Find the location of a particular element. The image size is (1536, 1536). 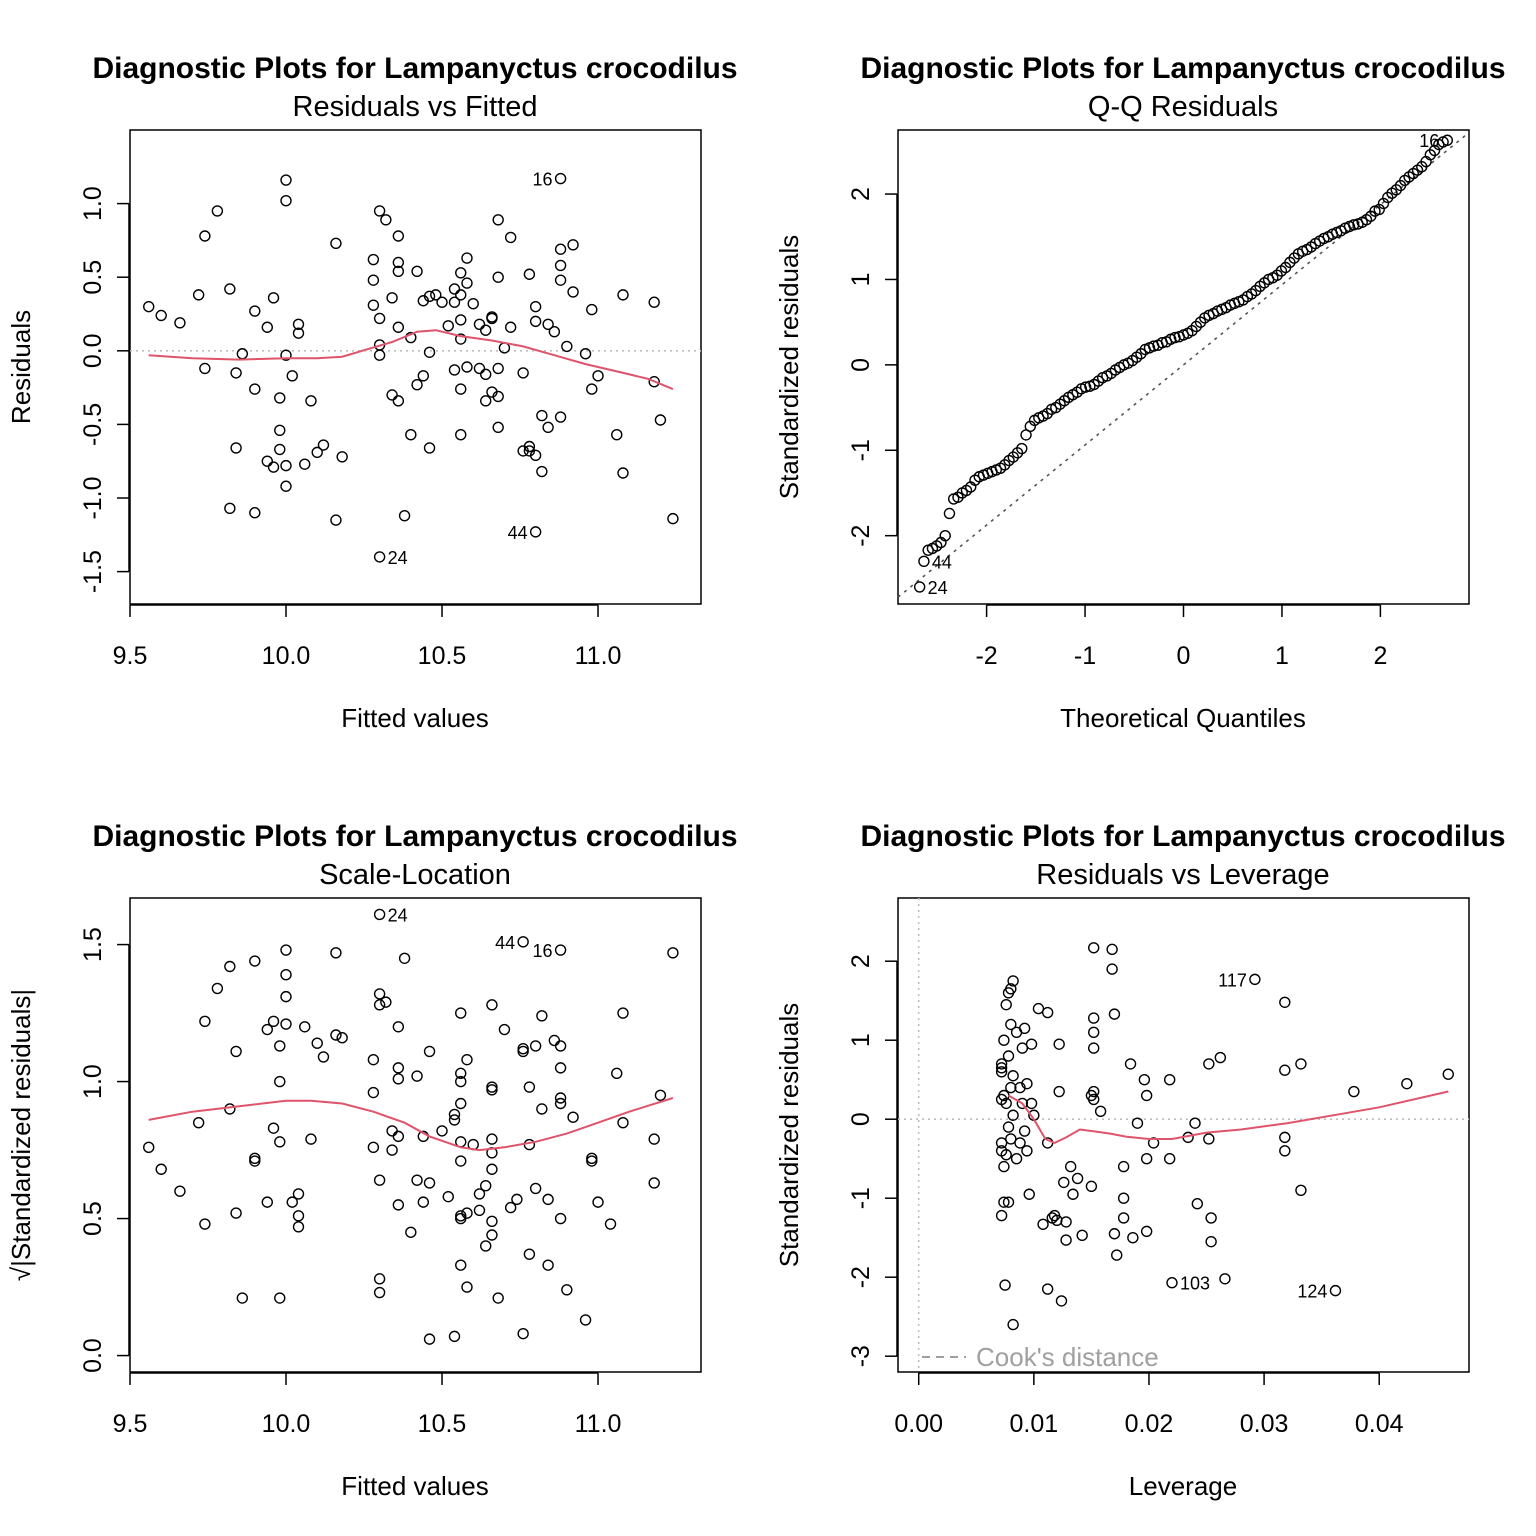

point-label: 103 is located at coordinates (1195, 1284).